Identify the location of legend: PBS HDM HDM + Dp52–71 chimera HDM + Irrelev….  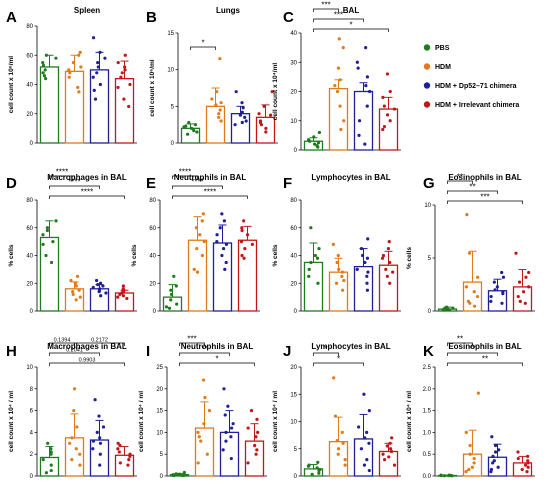
(471, 76).